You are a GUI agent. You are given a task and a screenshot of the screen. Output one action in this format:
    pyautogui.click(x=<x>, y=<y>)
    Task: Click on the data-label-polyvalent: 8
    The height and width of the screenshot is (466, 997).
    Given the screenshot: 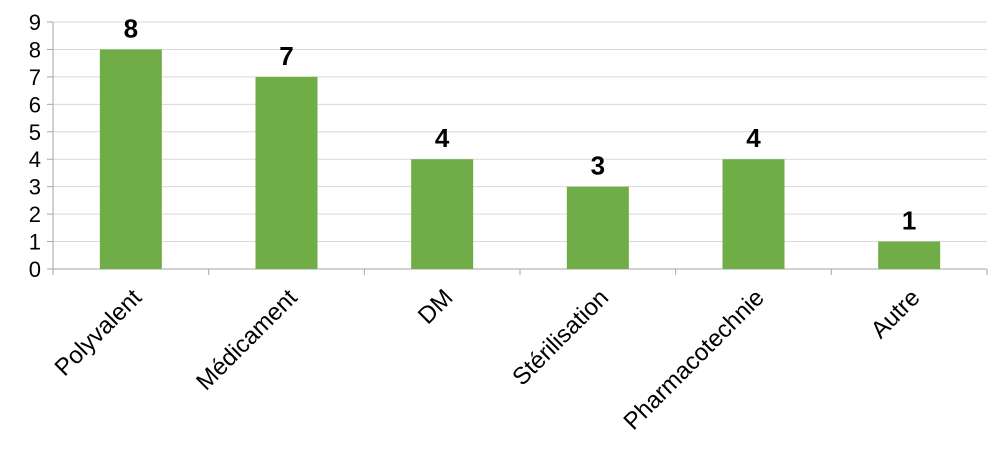 What is the action you would take?
    pyautogui.click(x=131, y=28)
    